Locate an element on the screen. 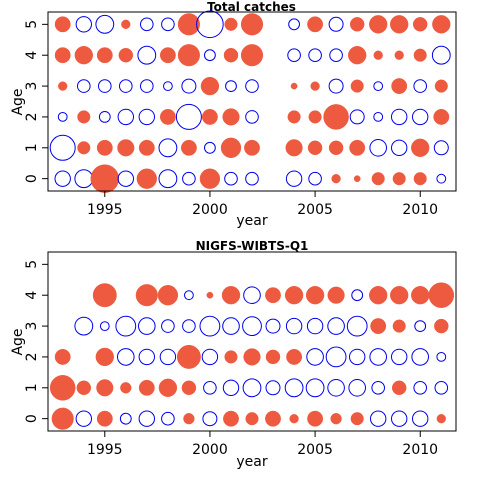 This screenshot has height=480, width=480. y-tick-label: 5 is located at coordinates (32, 264).